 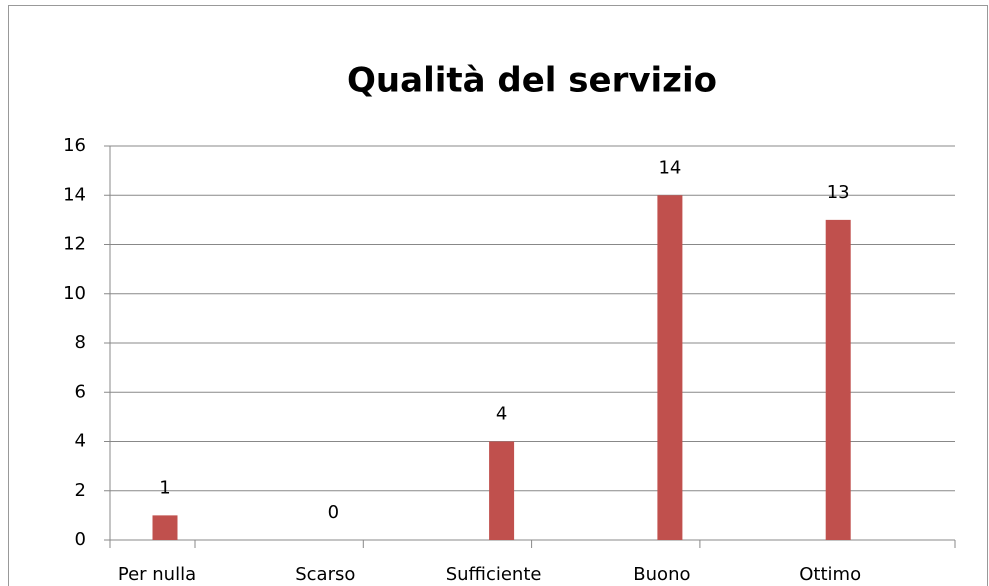 I want to click on y-tick-label: 8, so click(x=80, y=342).